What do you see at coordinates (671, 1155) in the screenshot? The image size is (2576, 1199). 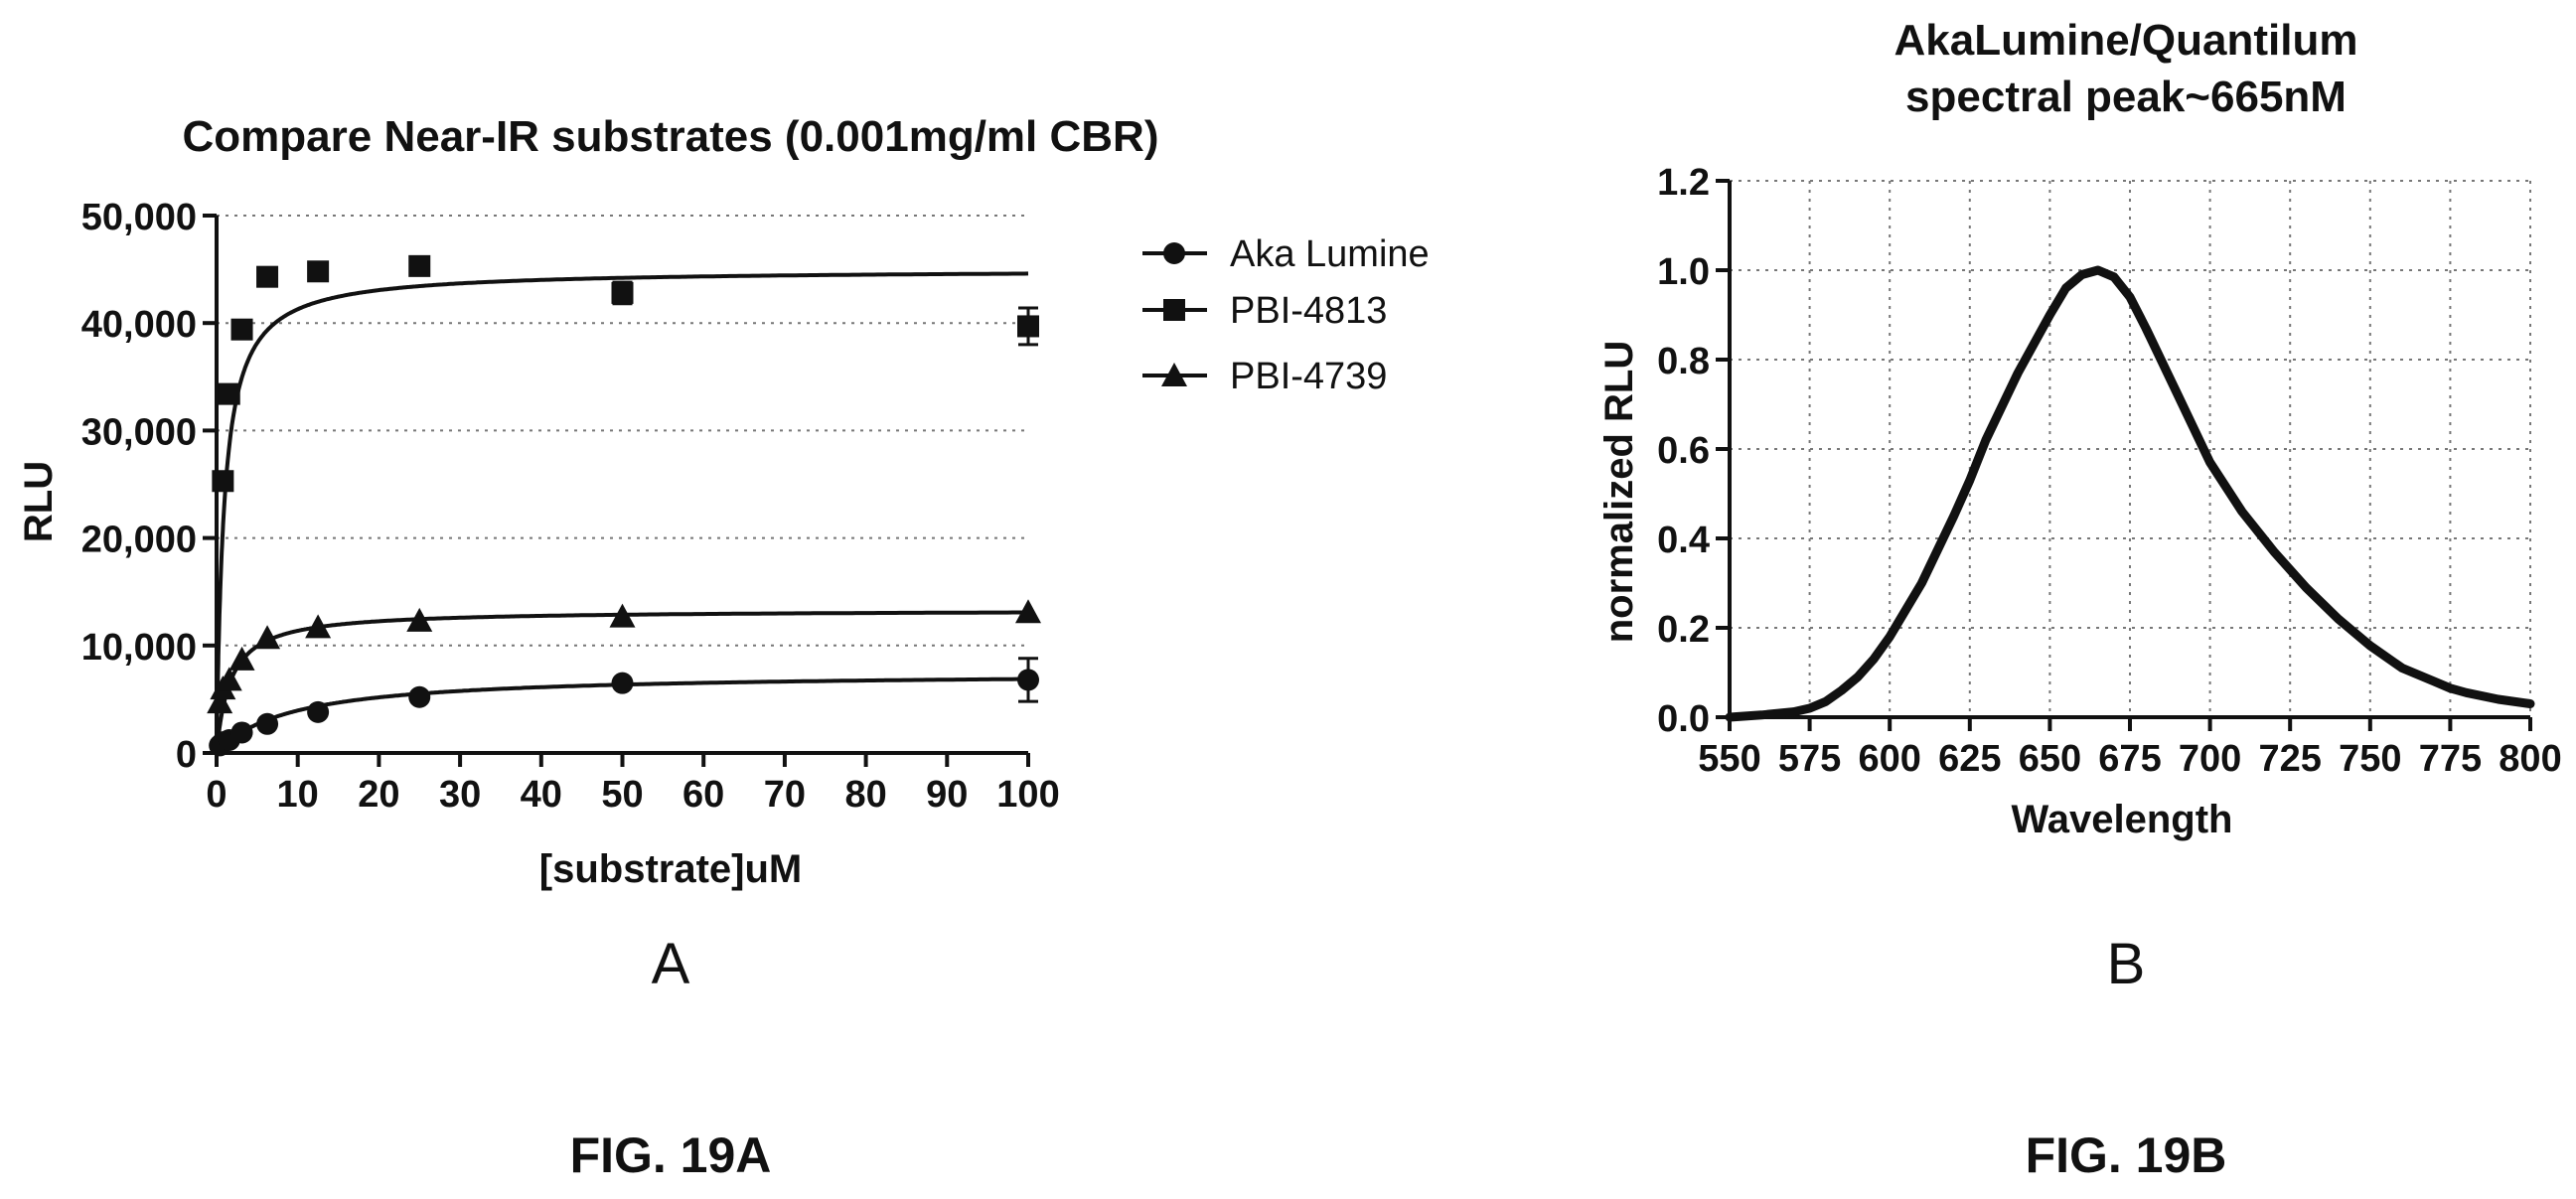 I see `figure-label-19a: FIG. 19A` at bounding box center [671, 1155].